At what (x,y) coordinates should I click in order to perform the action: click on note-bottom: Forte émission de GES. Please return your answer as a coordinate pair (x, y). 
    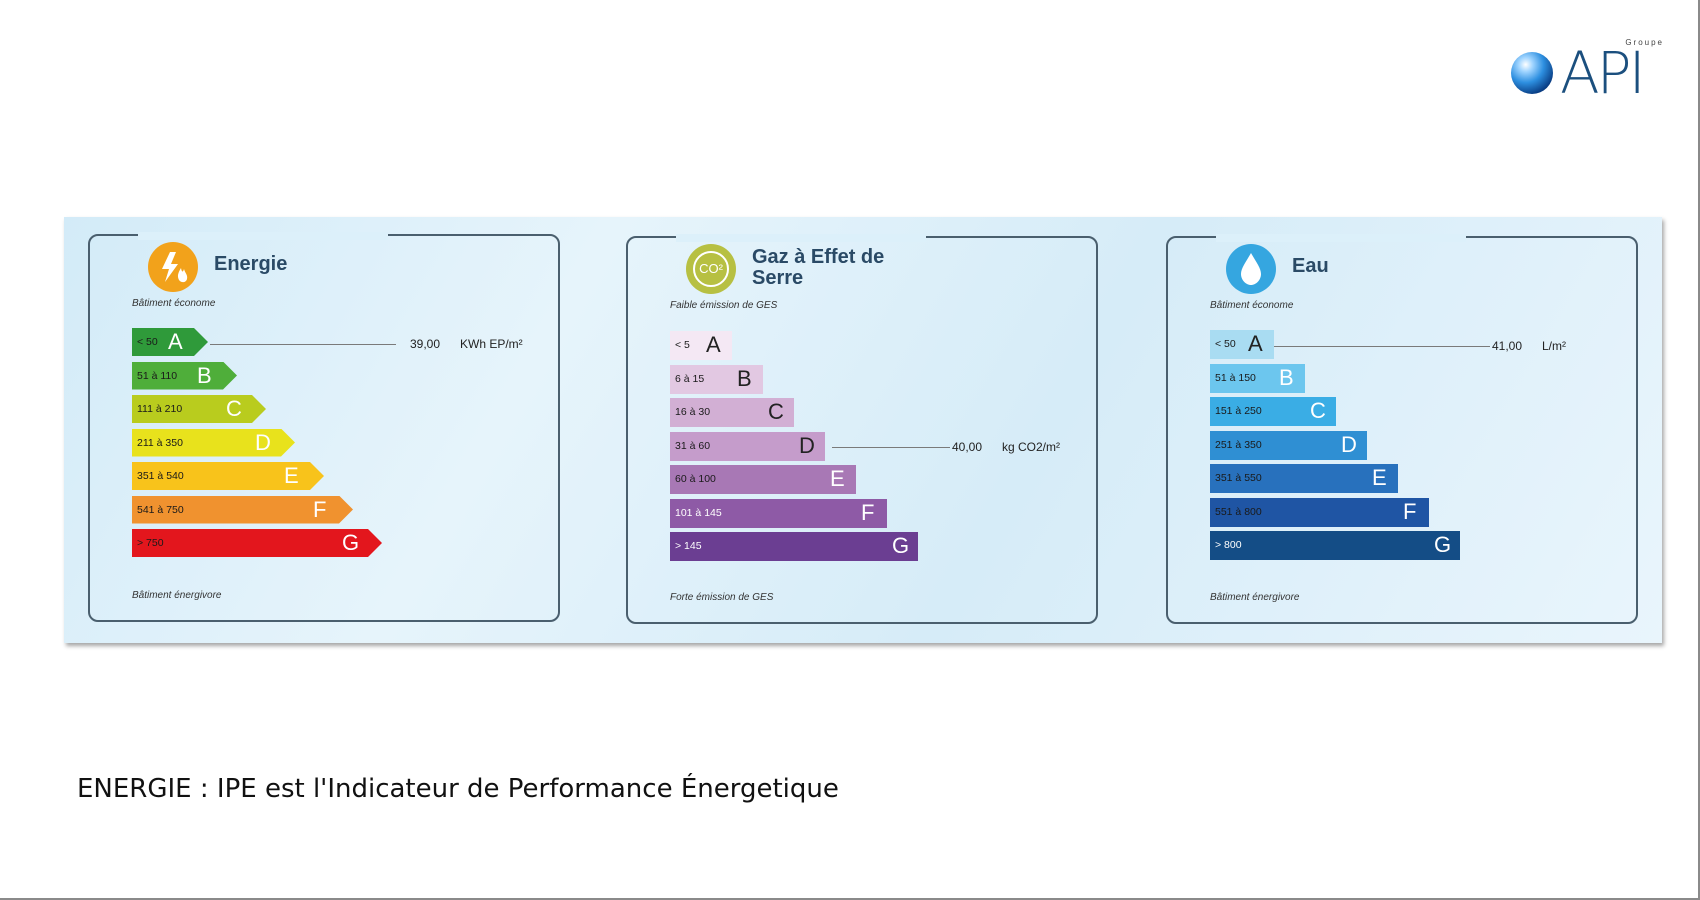
    Looking at the image, I should click on (722, 597).